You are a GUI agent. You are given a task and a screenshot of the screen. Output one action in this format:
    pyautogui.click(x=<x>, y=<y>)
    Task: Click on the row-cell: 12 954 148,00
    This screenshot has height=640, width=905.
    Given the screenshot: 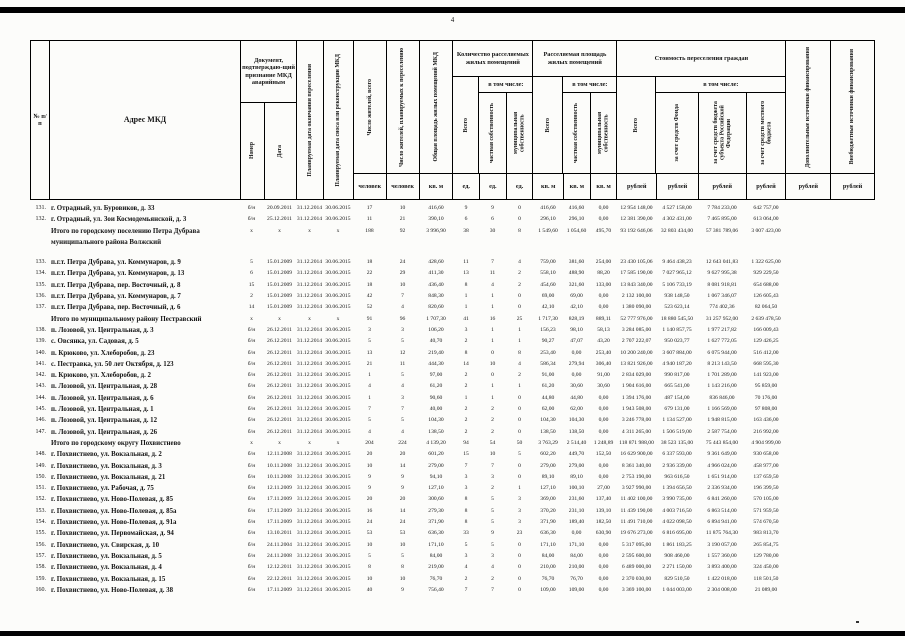 What is the action you would take?
    pyautogui.click(x=636, y=208)
    